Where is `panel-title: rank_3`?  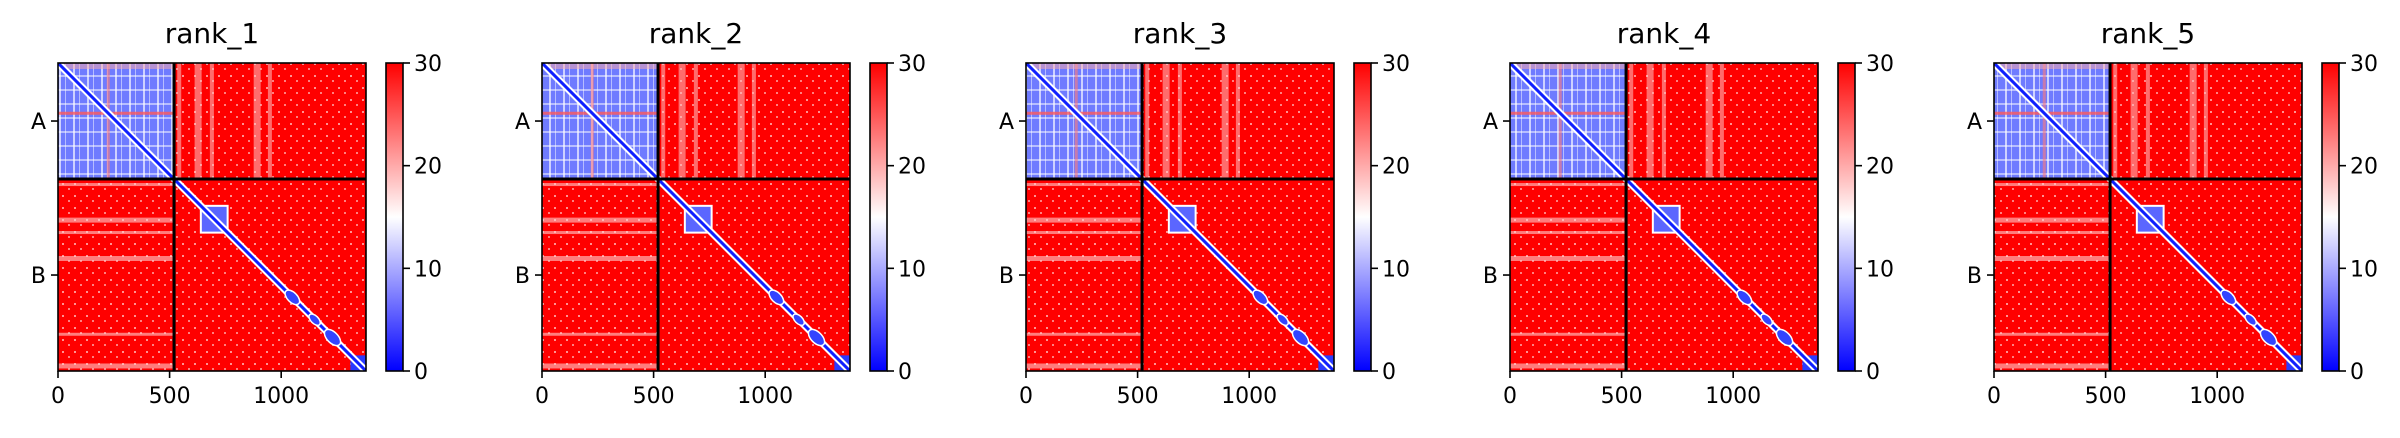 panel-title: rank_3 is located at coordinates (1180, 33).